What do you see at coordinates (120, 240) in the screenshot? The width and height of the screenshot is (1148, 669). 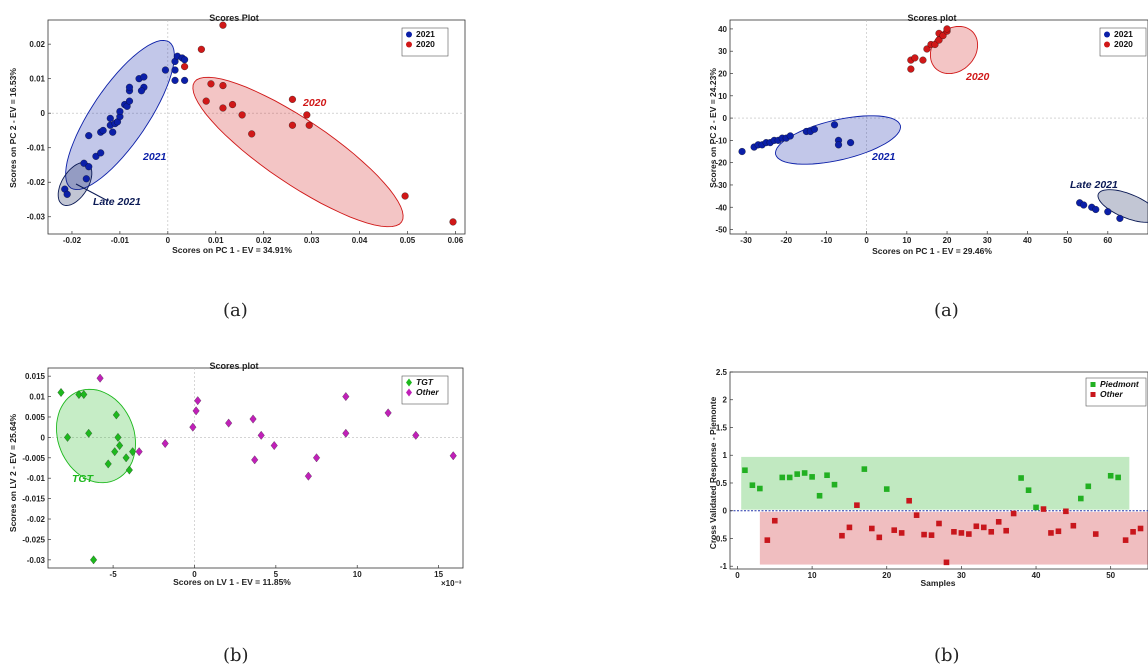 I see `x-tick-label: -0.01` at bounding box center [120, 240].